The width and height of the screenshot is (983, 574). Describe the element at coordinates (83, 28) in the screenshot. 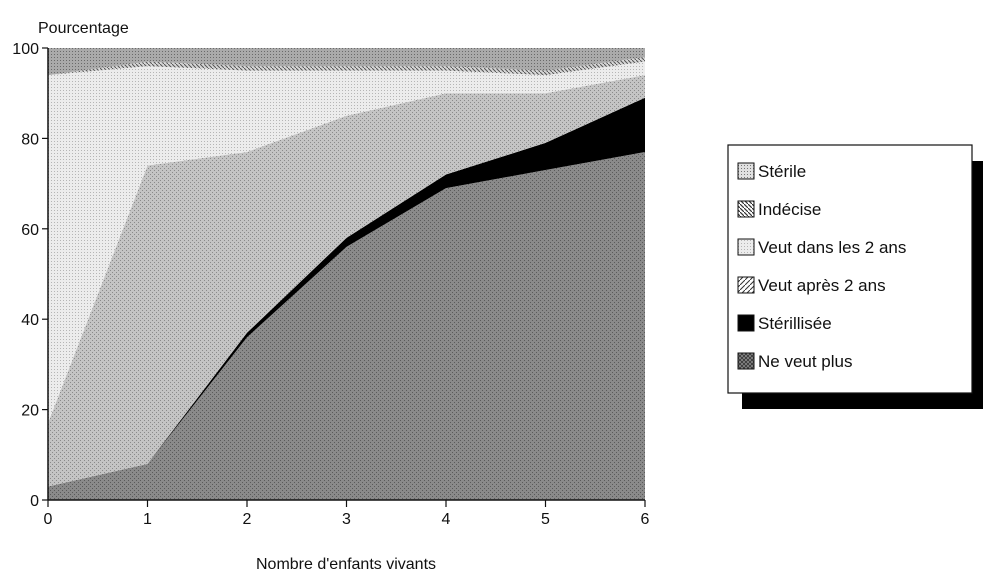

I see `y-axis-label: Pourcentage` at that location.